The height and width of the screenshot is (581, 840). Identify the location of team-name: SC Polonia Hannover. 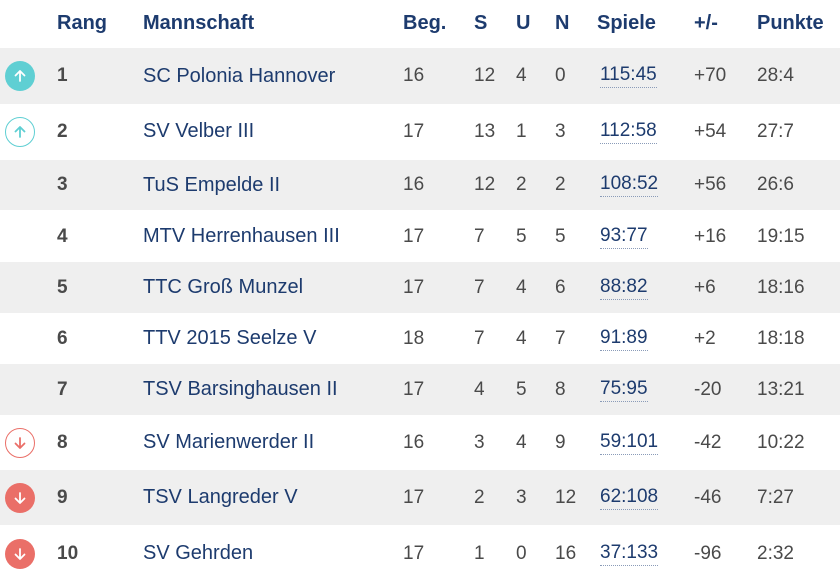
(239, 75).